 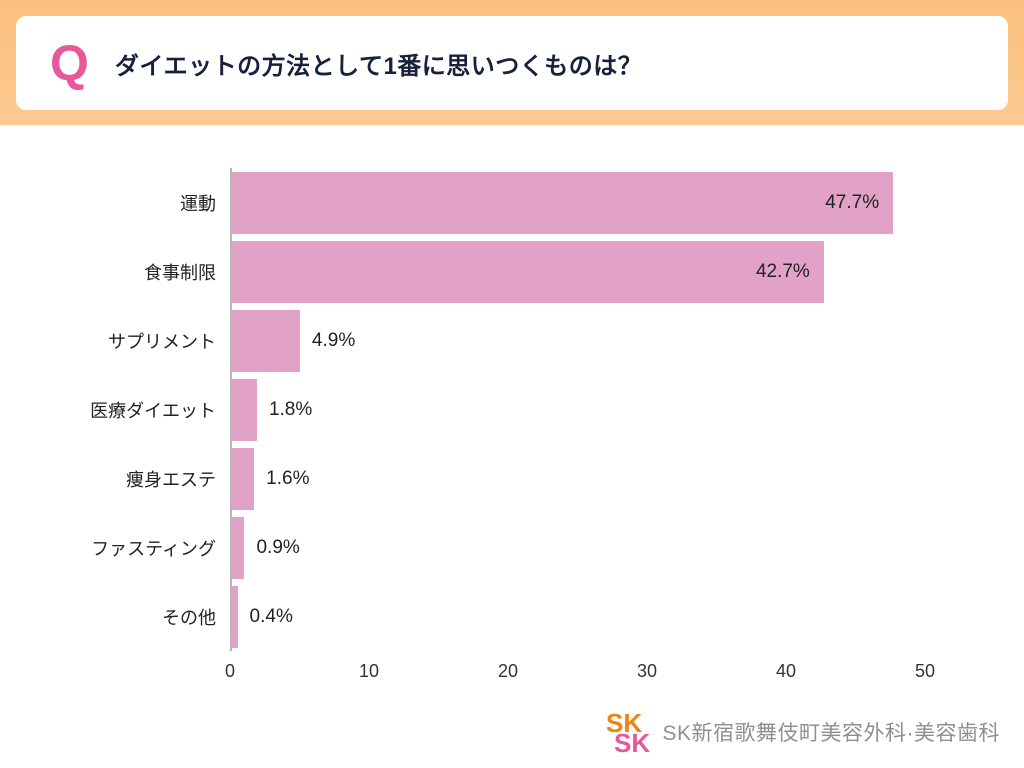 I want to click on chart-row: 運動 47.7%, so click(x=512, y=202).